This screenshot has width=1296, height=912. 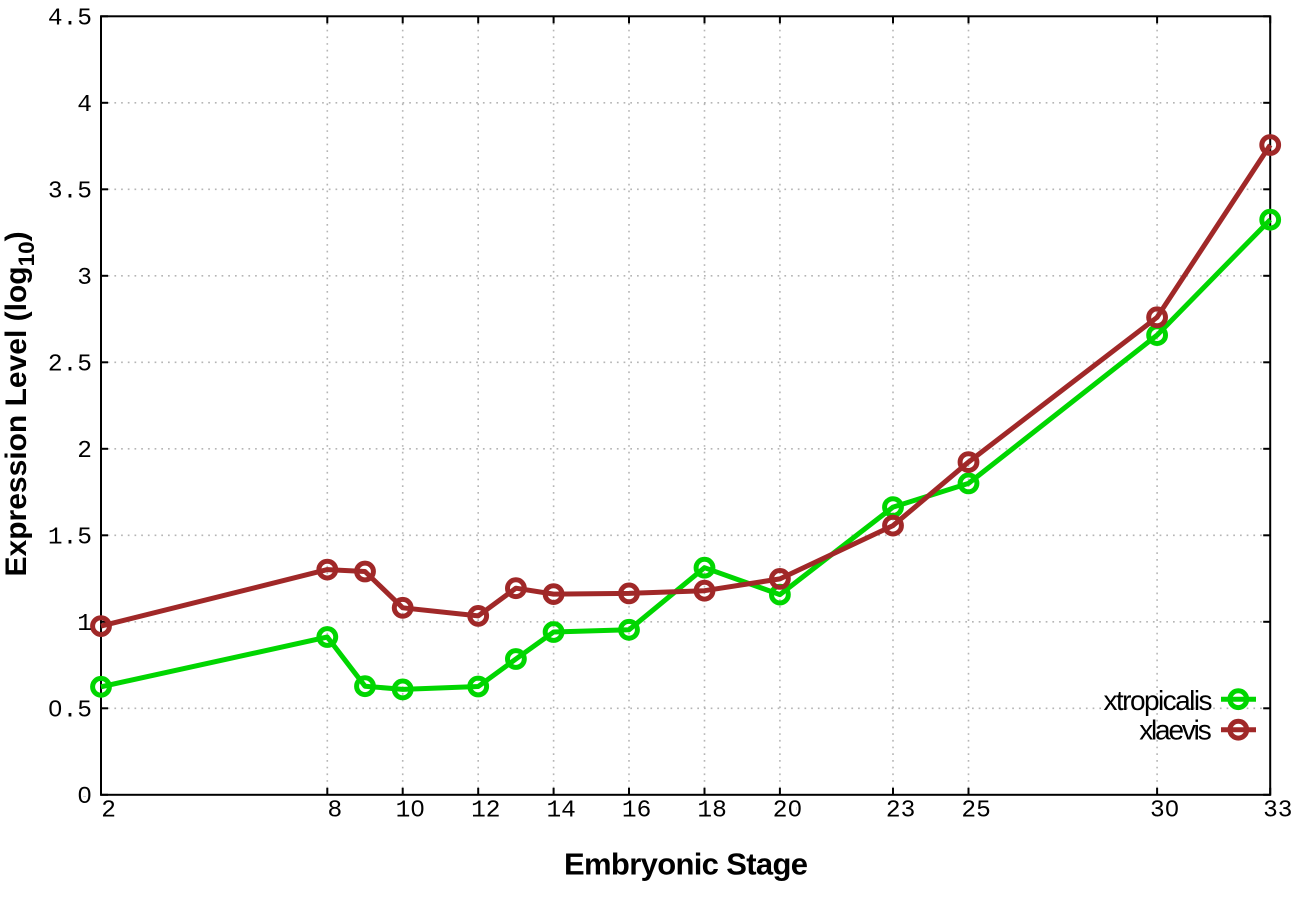 I want to click on svg-text: 33, so click(x=1277, y=811).